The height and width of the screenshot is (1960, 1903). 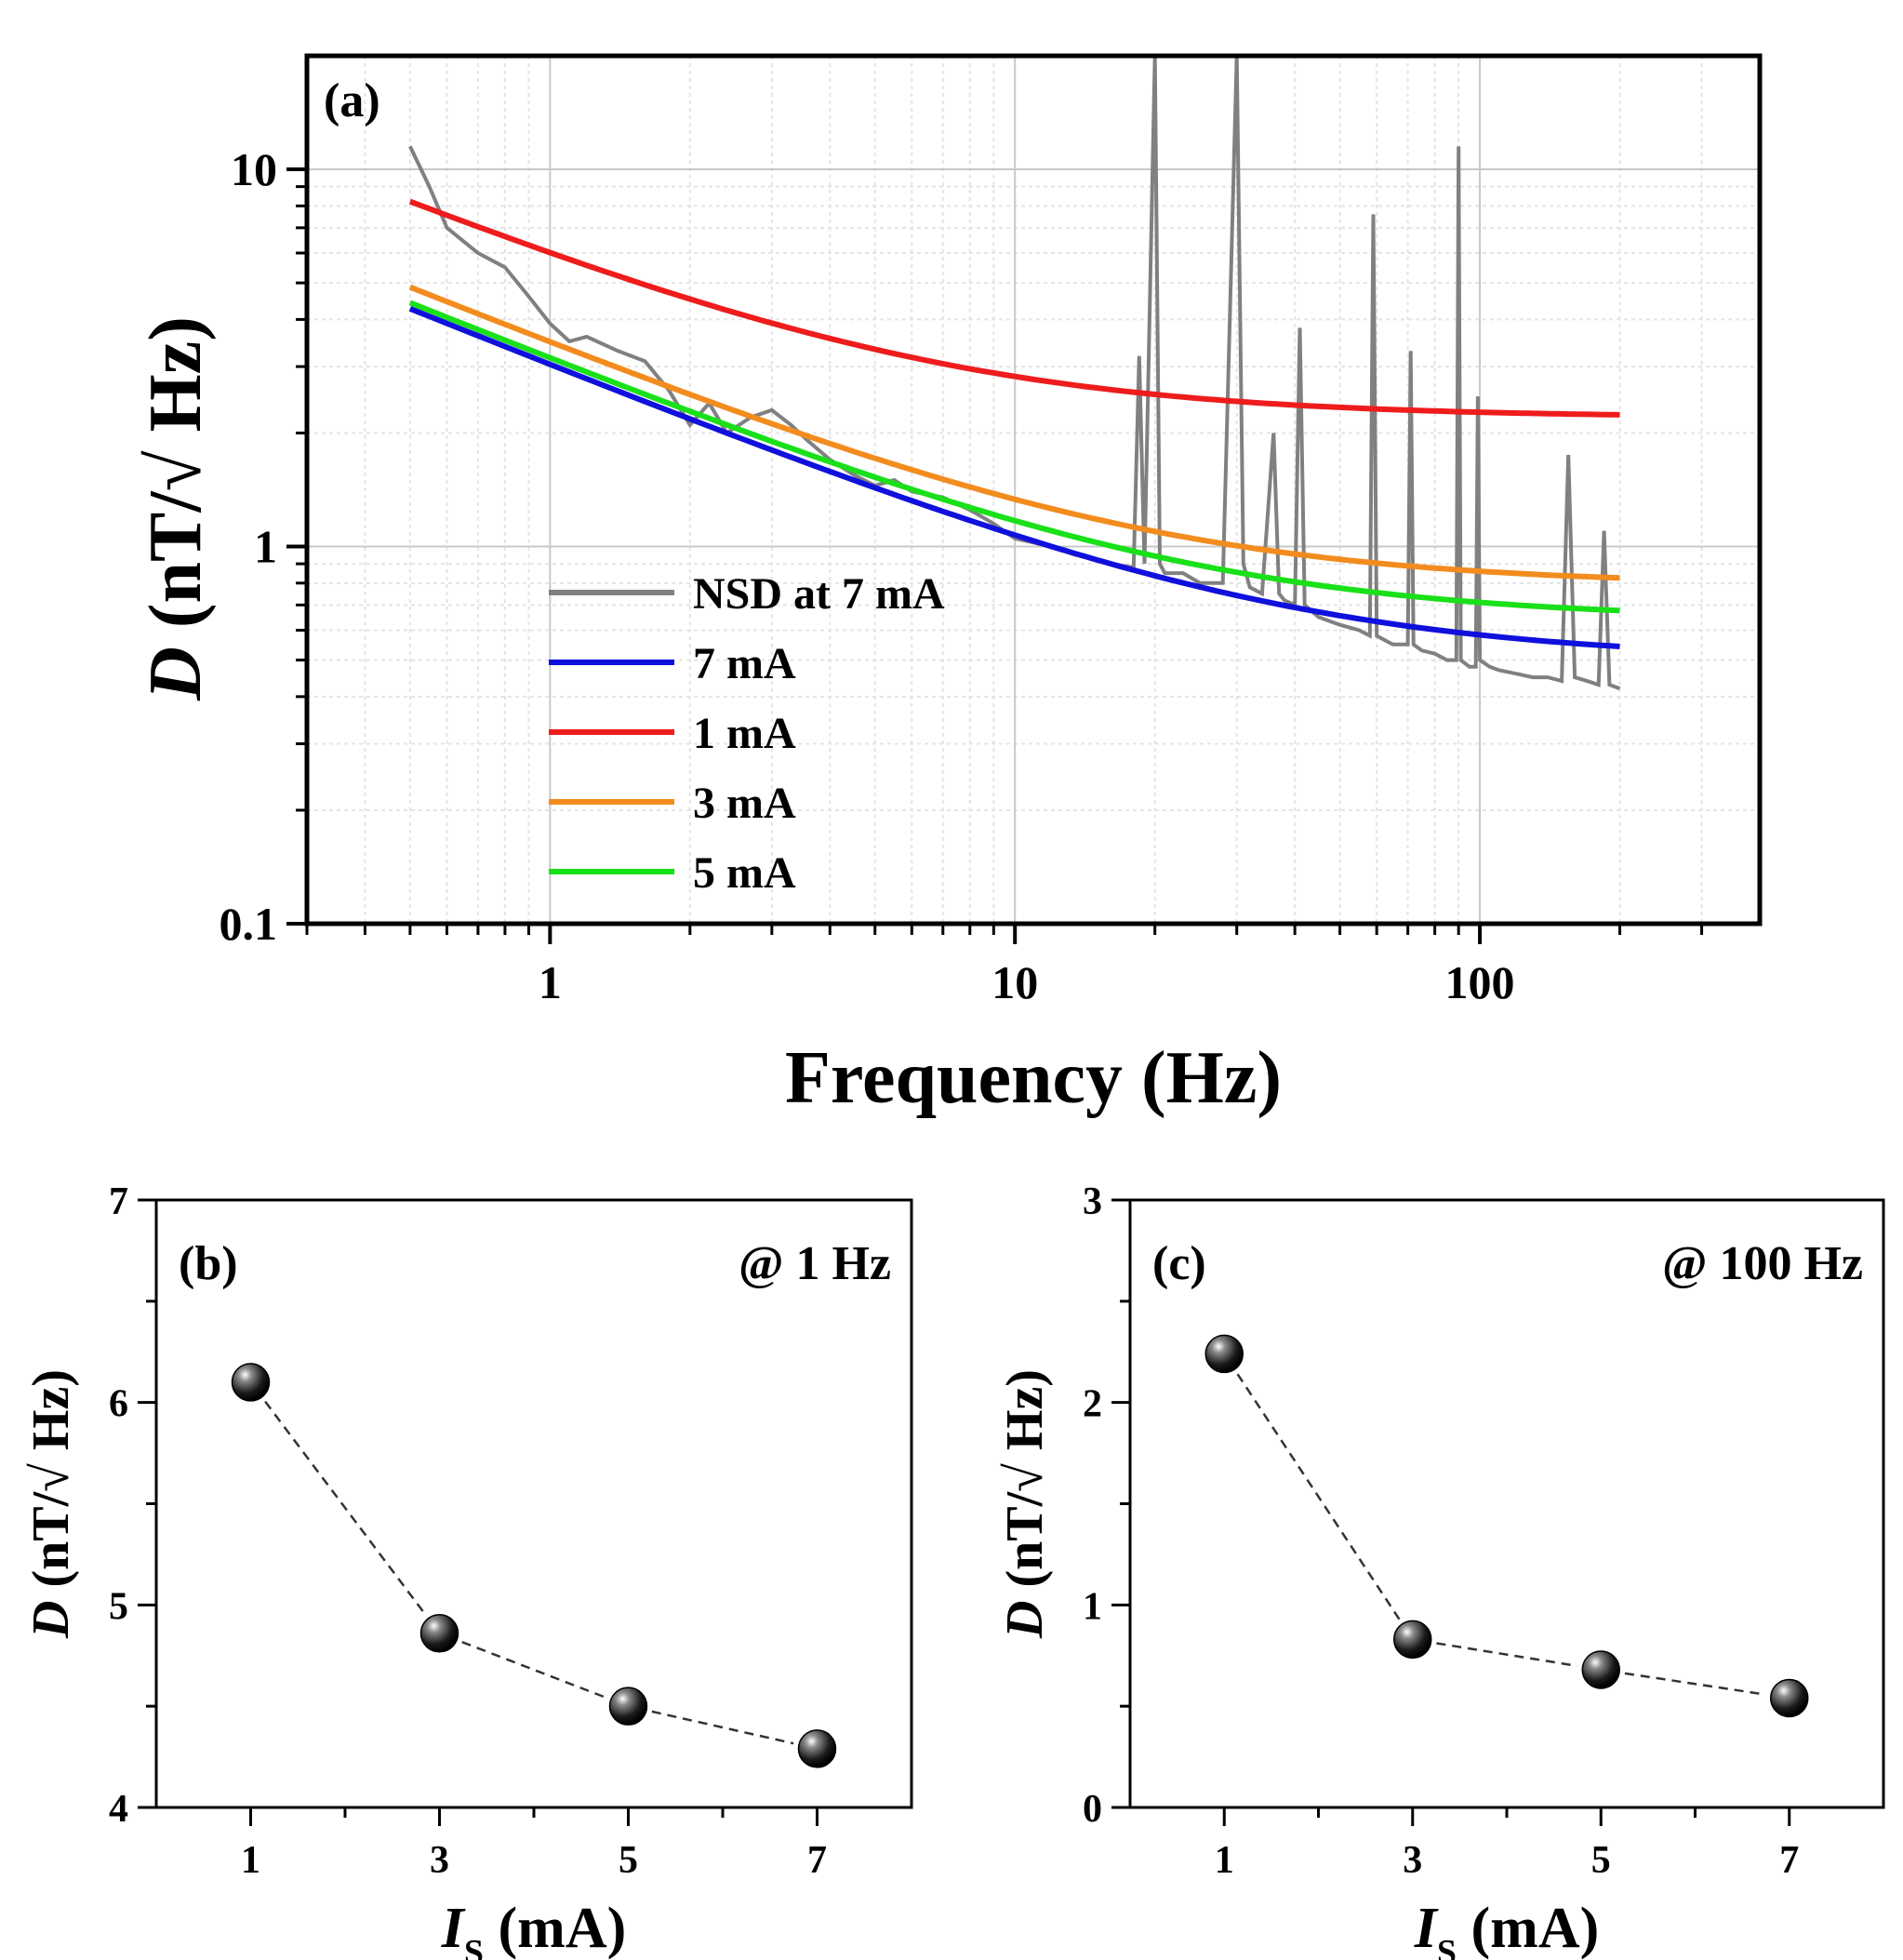 I want to click on y-tick-label: 0.1, so click(x=249, y=924).